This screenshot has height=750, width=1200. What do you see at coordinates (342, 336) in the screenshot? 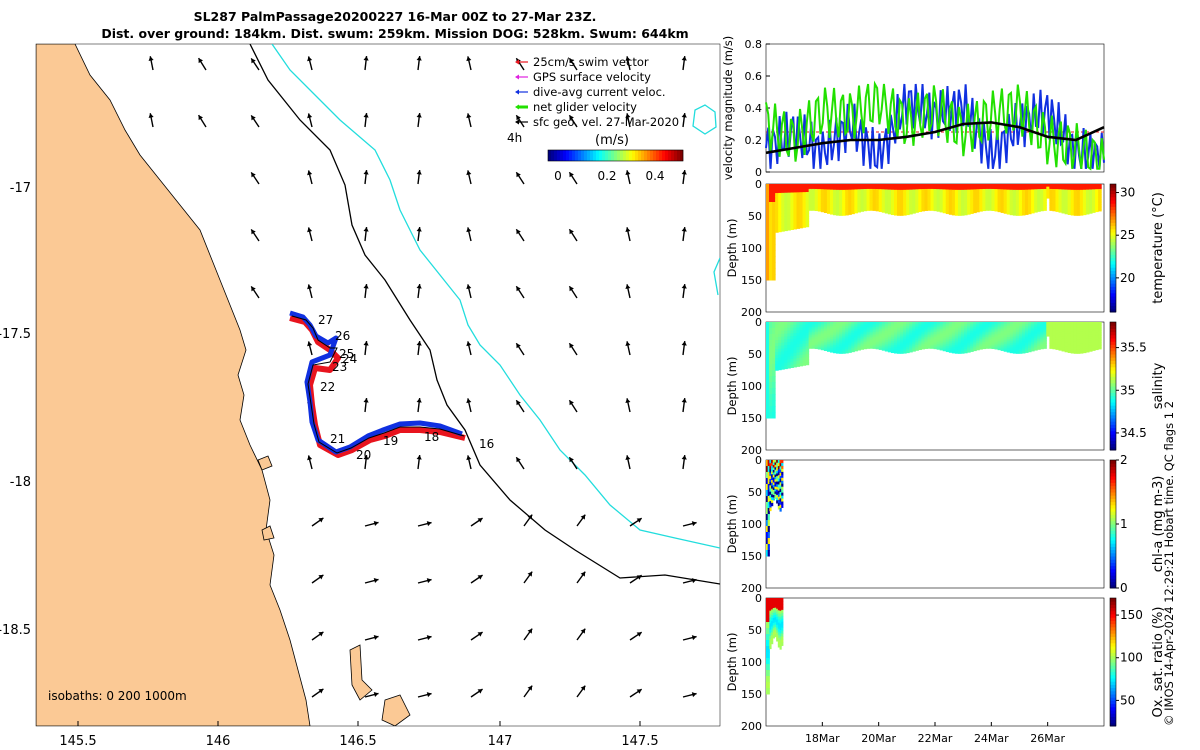
I see `day-label: 26` at bounding box center [342, 336].